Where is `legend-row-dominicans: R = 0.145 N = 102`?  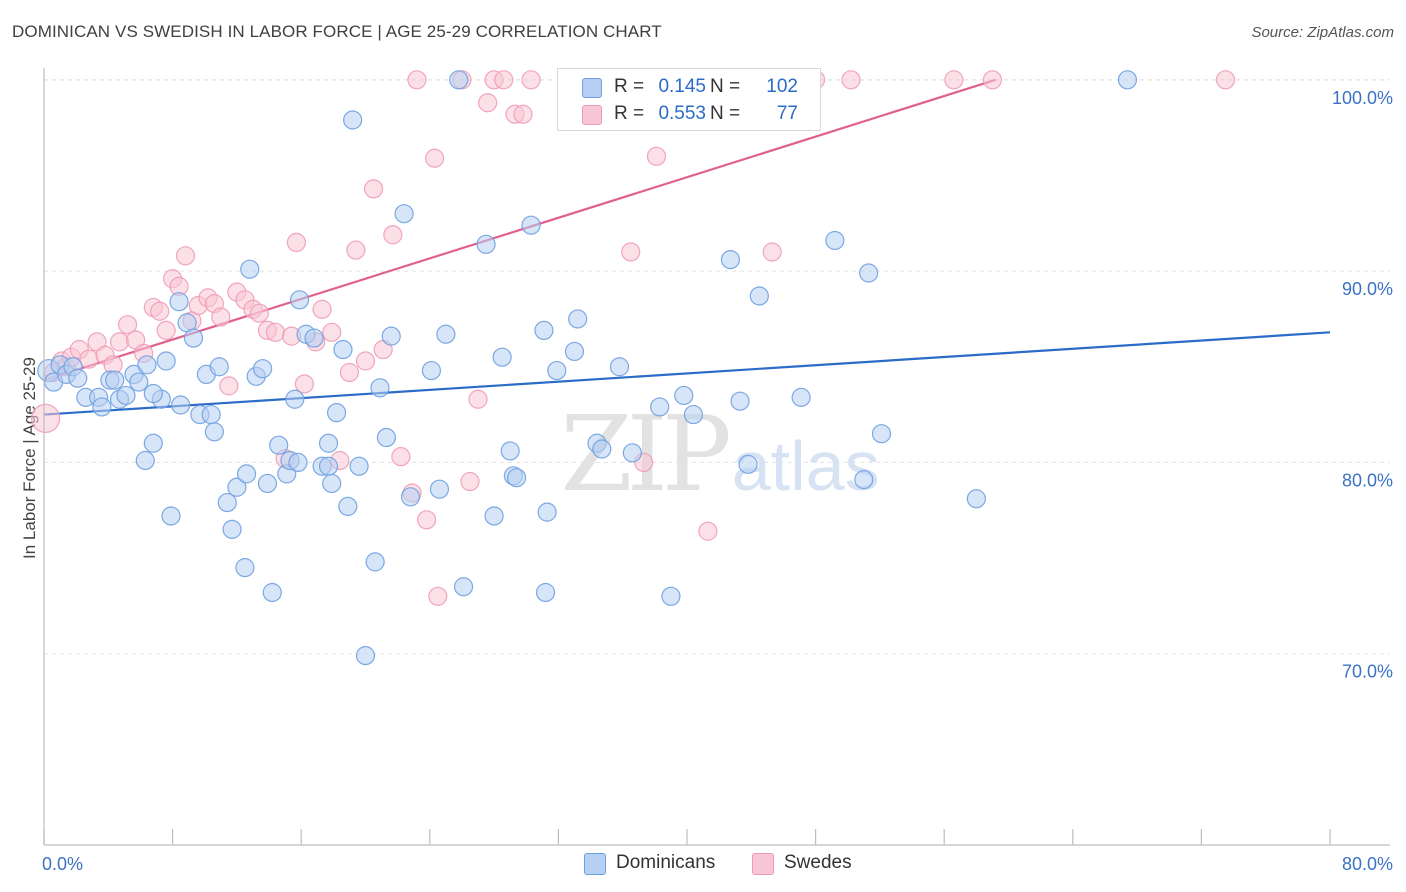
legend-row-dominicans: R = 0.145 N = 102 is located at coordinates (689, 87).